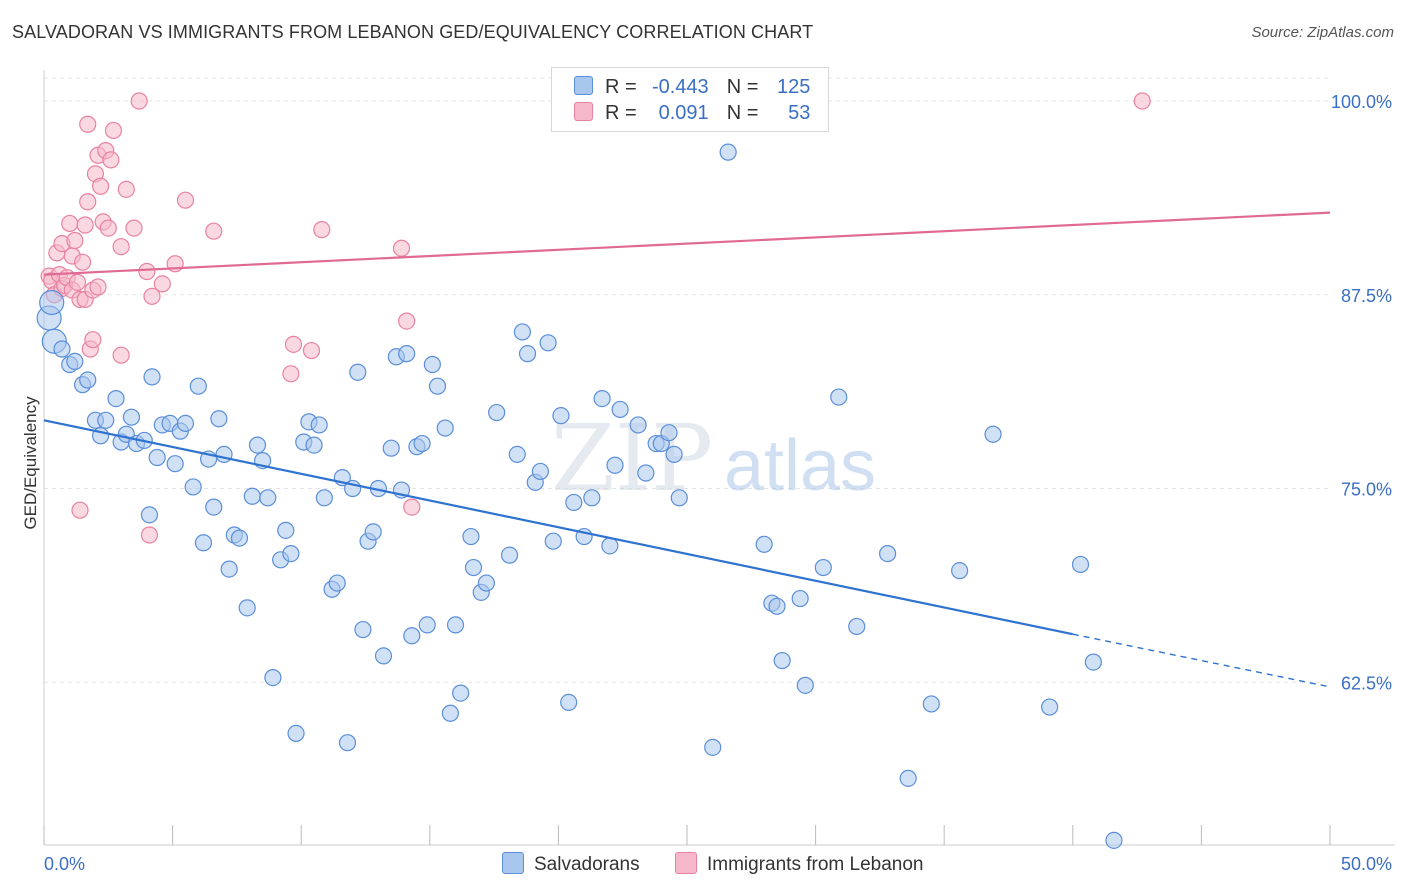 Image resolution: width=1406 pixels, height=892 pixels. What do you see at coordinates (799, 864) in the screenshot?
I see `legend-item-lebanon: Immigrants from Lebanon` at bounding box center [799, 864].